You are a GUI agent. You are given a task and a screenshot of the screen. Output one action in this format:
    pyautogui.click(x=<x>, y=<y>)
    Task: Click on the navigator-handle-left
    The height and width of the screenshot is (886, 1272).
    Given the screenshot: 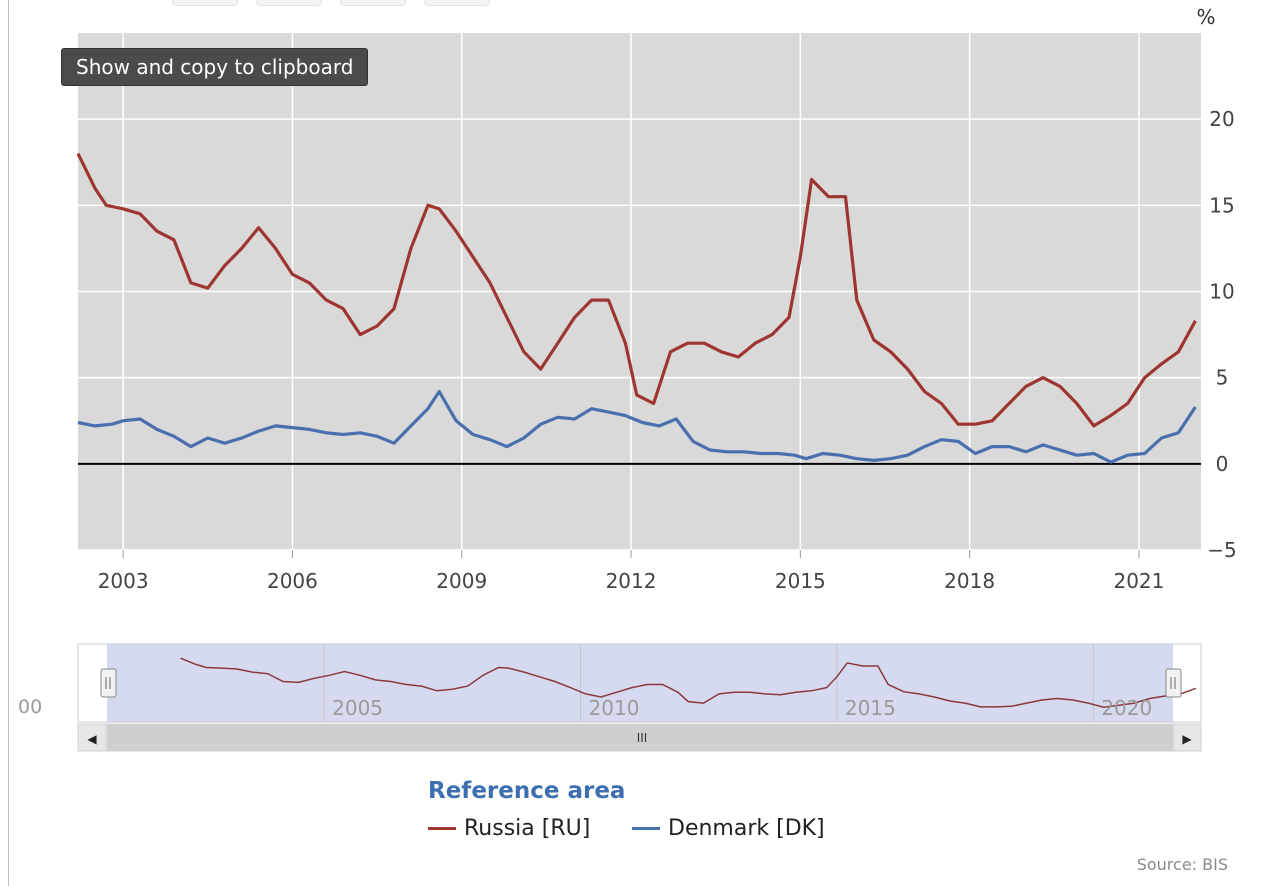 What is the action you would take?
    pyautogui.click(x=108, y=683)
    